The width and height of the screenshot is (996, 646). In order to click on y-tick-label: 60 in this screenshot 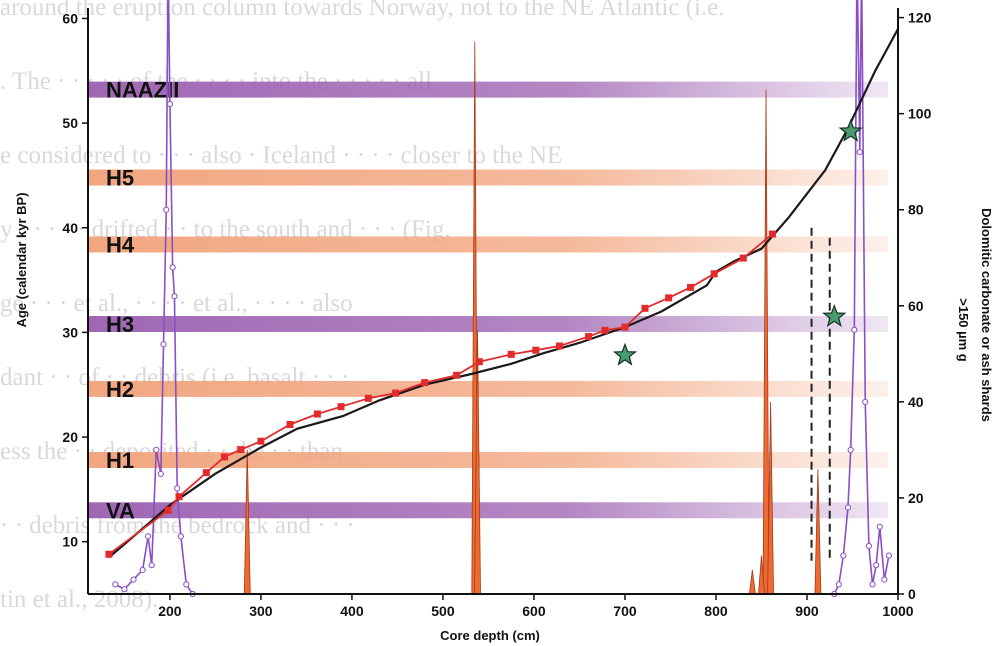, I will do `click(70, 18)`.